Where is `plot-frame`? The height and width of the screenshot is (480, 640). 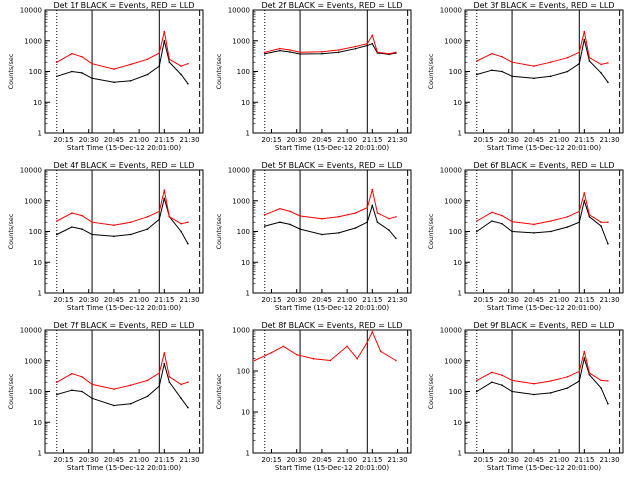 plot-frame is located at coordinates (124, 71).